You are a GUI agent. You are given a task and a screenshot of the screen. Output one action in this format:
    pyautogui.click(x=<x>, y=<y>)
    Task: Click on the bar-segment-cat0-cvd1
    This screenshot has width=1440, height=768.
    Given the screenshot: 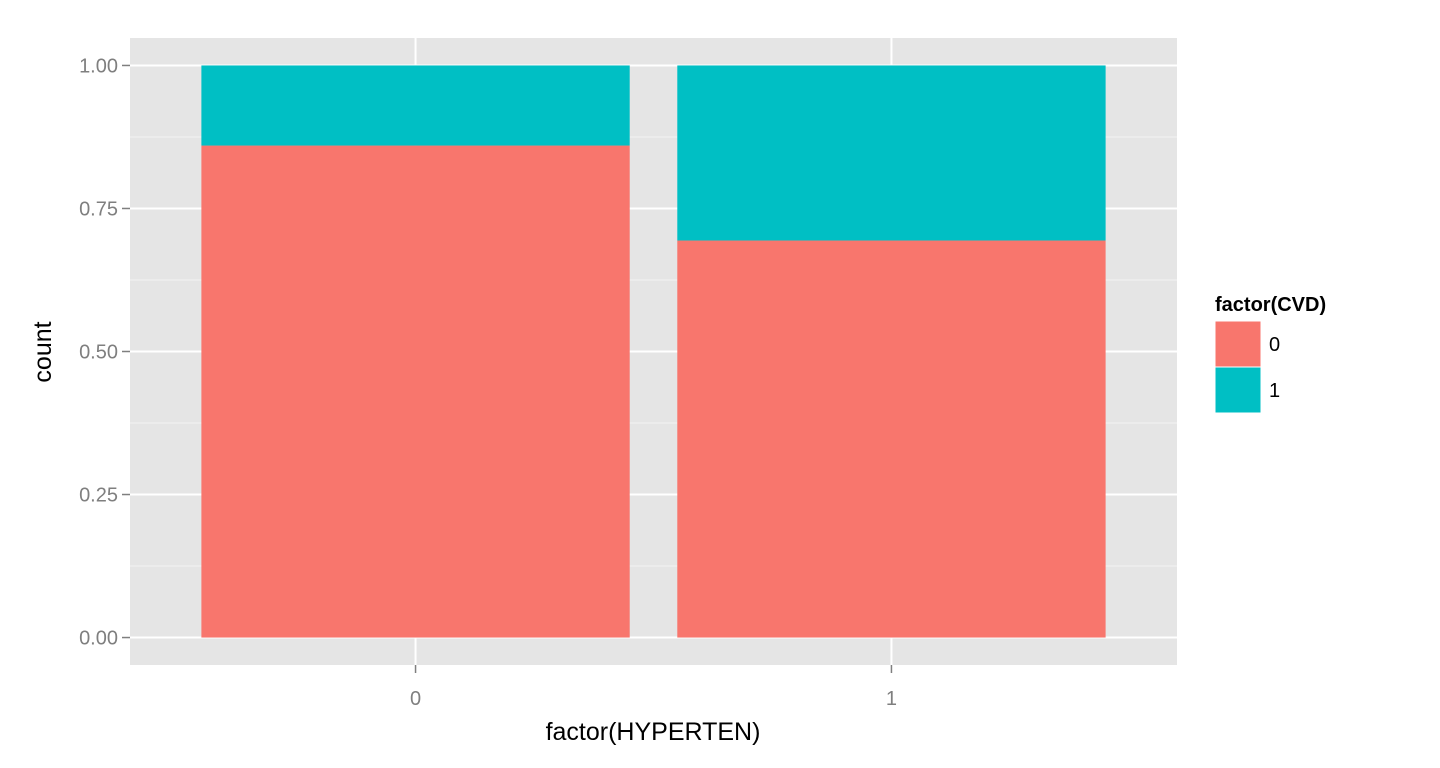 What is the action you would take?
    pyautogui.click(x=415, y=105)
    